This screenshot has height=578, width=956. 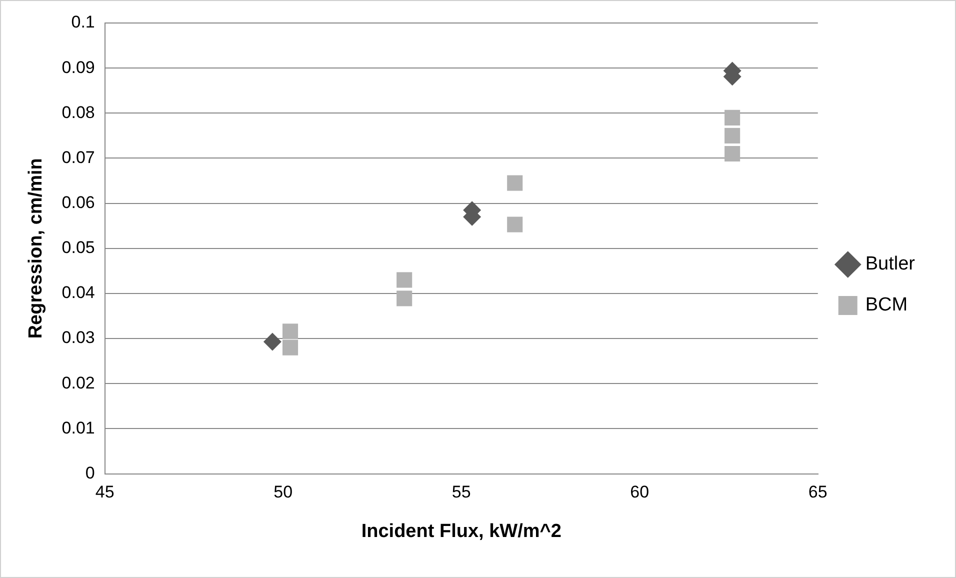 What do you see at coordinates (78, 292) in the screenshot?
I see `y-tick-label: 0.04` at bounding box center [78, 292].